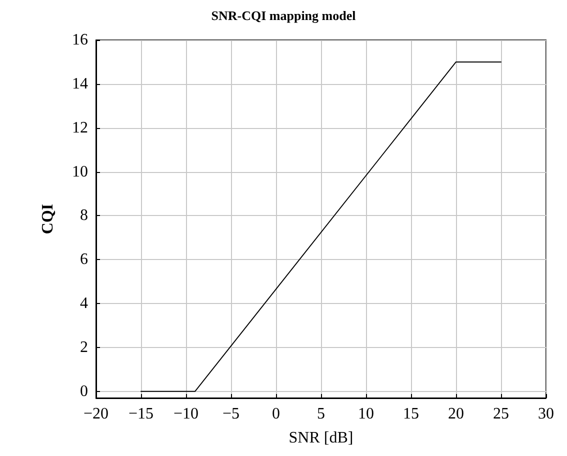 Image resolution: width=567 pixels, height=456 pixels. Describe the element at coordinates (456, 414) in the screenshot. I see `x-tick-label: 20` at that location.